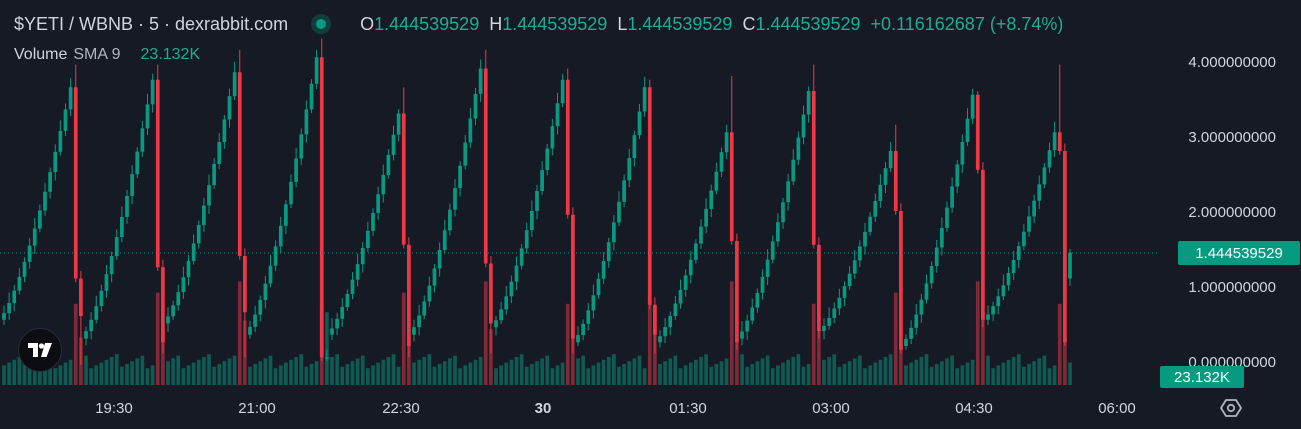 The width and height of the screenshot is (1301, 429). Describe the element at coordinates (1231, 408) in the screenshot. I see `settings-gear-icon` at that location.